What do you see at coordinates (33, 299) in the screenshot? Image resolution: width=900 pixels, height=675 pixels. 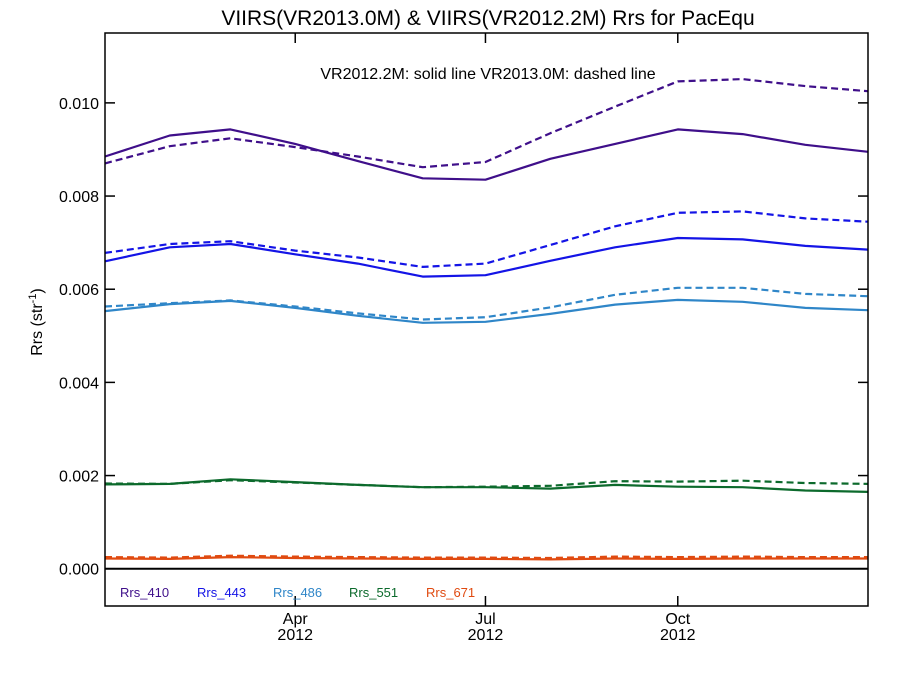 I see `y-axis-label-exponent: -1` at bounding box center [33, 299].